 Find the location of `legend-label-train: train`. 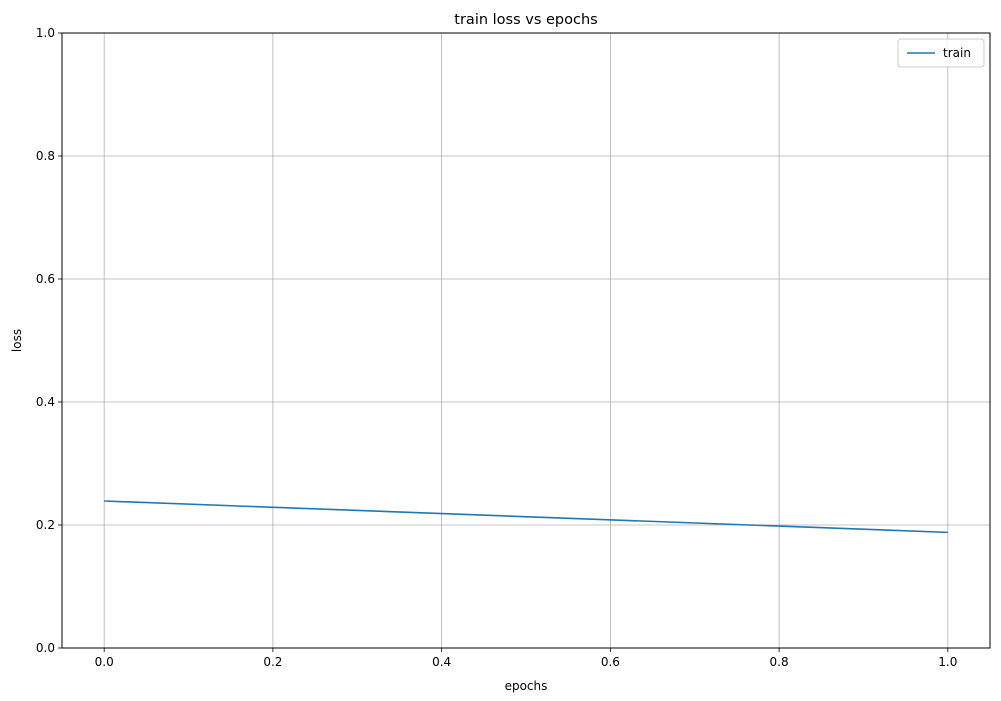

legend-label-train: train is located at coordinates (957, 53).